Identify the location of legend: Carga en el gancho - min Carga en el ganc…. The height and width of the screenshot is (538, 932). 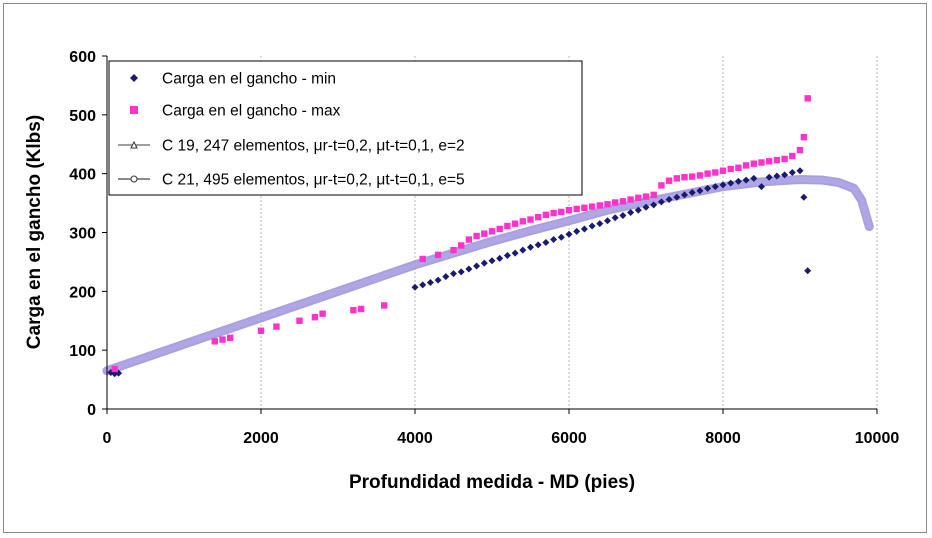
(345, 128).